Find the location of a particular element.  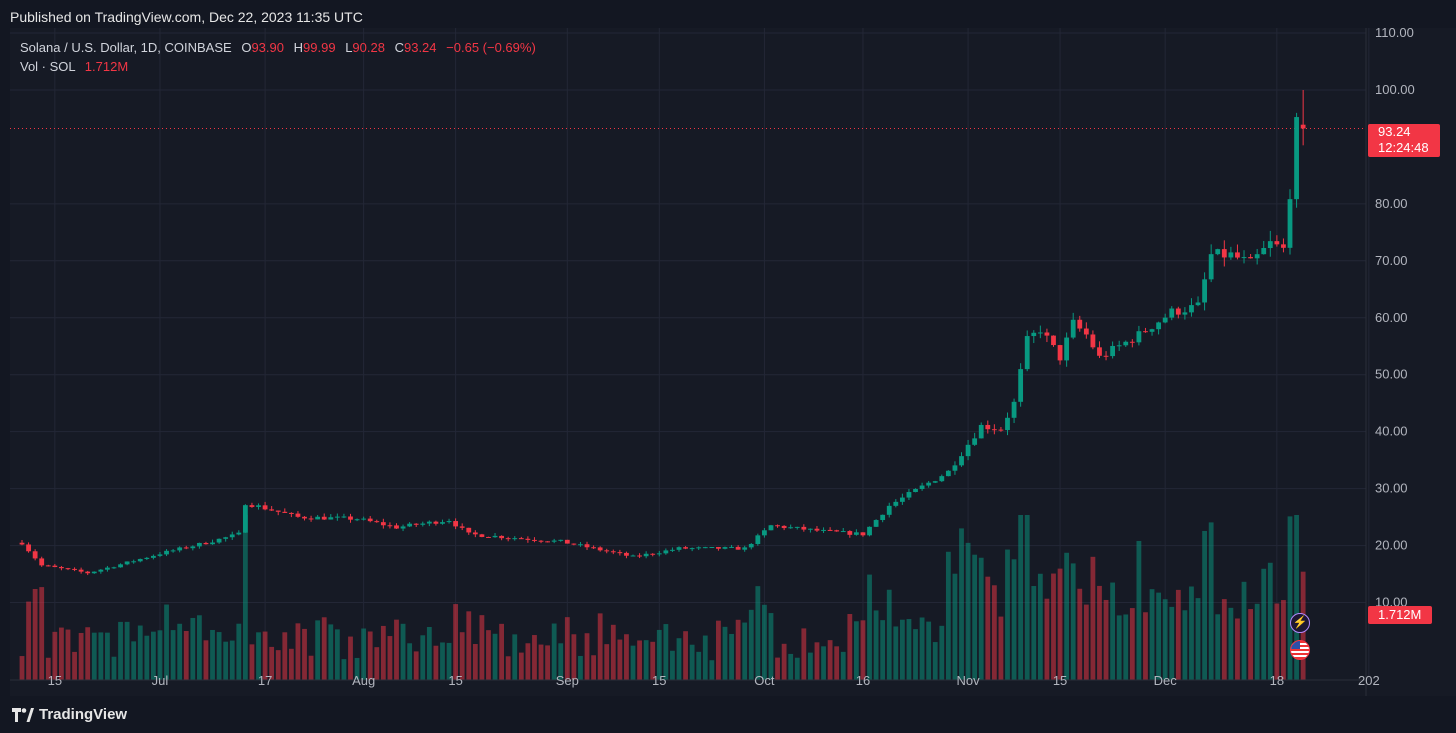

high-value: 99.99 is located at coordinates (319, 47).